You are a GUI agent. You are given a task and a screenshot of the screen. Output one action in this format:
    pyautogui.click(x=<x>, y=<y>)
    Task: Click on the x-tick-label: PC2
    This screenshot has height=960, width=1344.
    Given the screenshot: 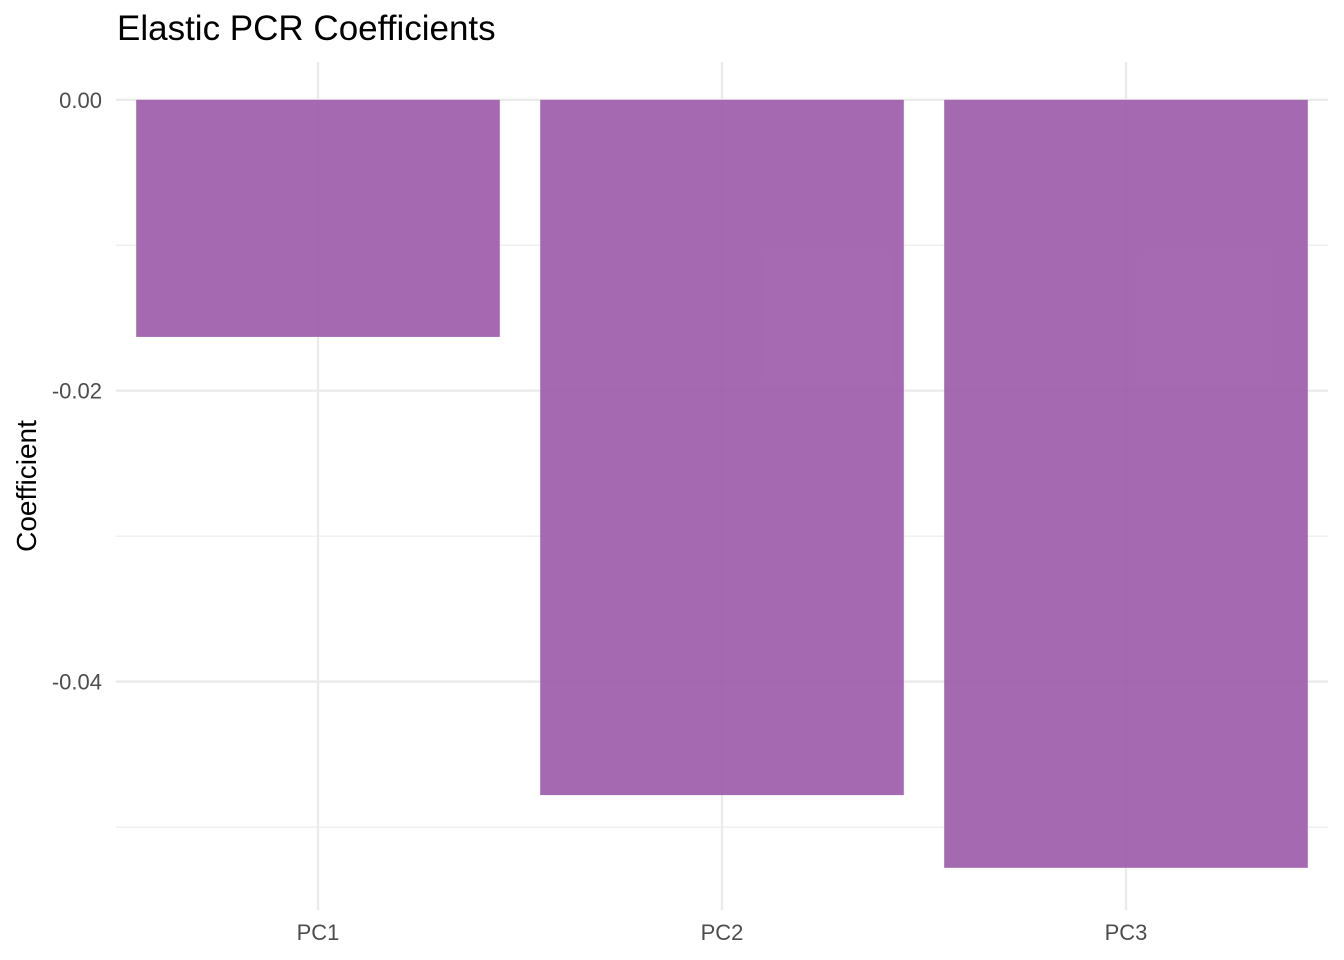 What is the action you would take?
    pyautogui.click(x=722, y=932)
    